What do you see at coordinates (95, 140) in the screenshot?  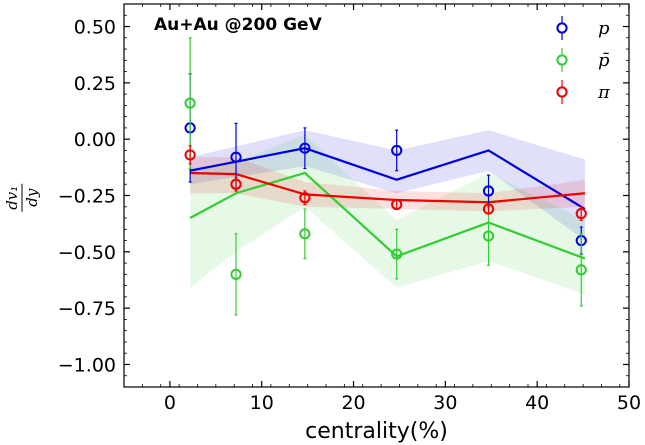 I see `y-tick-label: 0.00` at bounding box center [95, 140].